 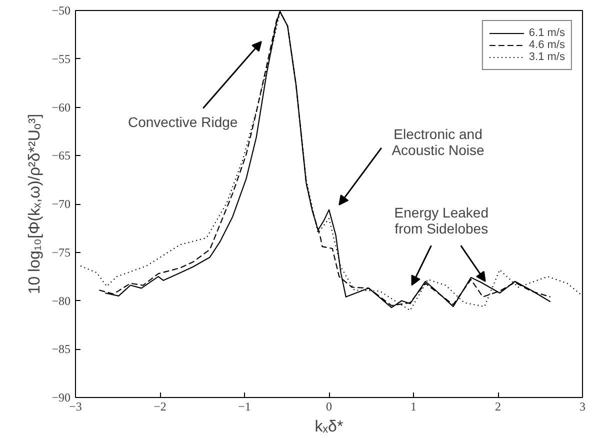 What do you see at coordinates (61, 301) in the screenshot?
I see `y-tick-label: −80` at bounding box center [61, 301].